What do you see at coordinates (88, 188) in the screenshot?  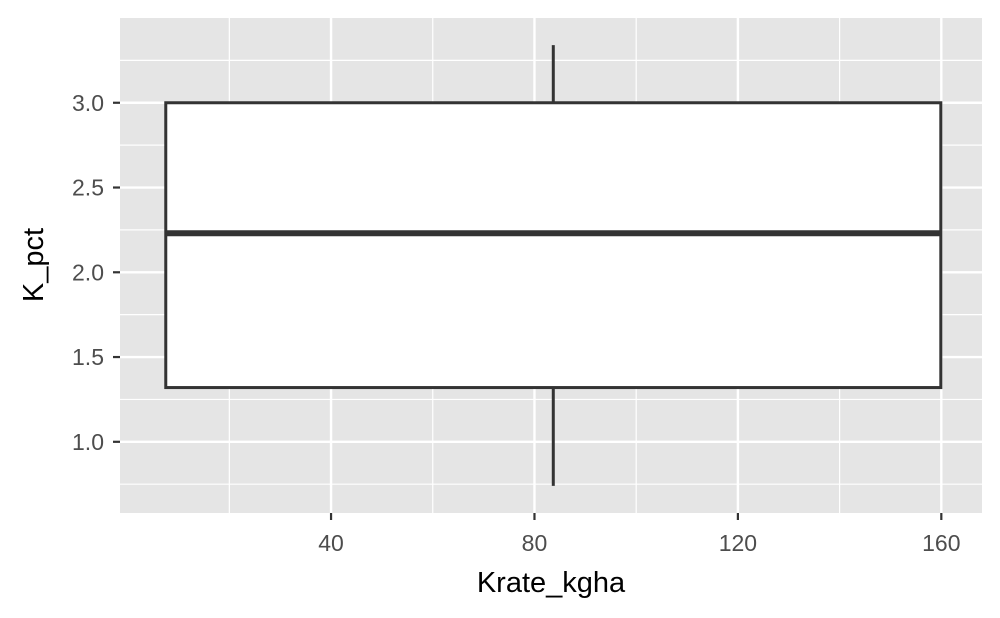 I see `y-tick-label: 2.5` at bounding box center [88, 188].